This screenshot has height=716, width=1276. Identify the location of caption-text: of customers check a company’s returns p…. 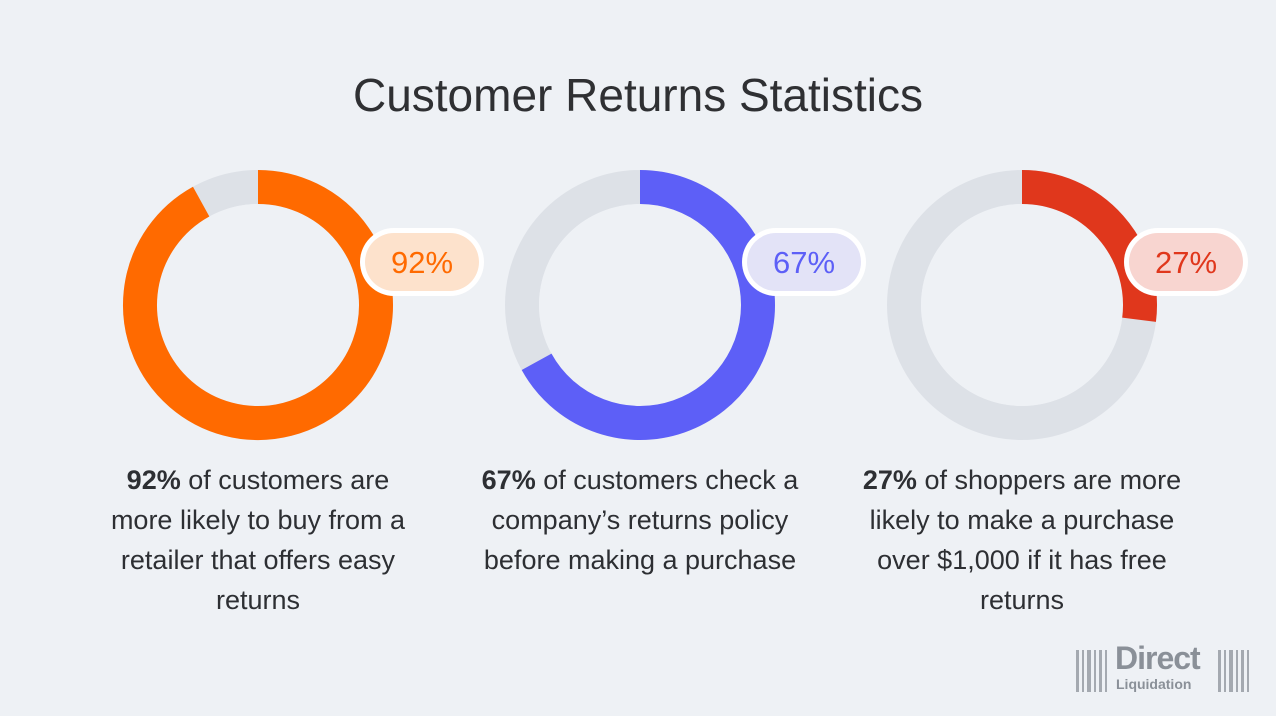
(641, 520).